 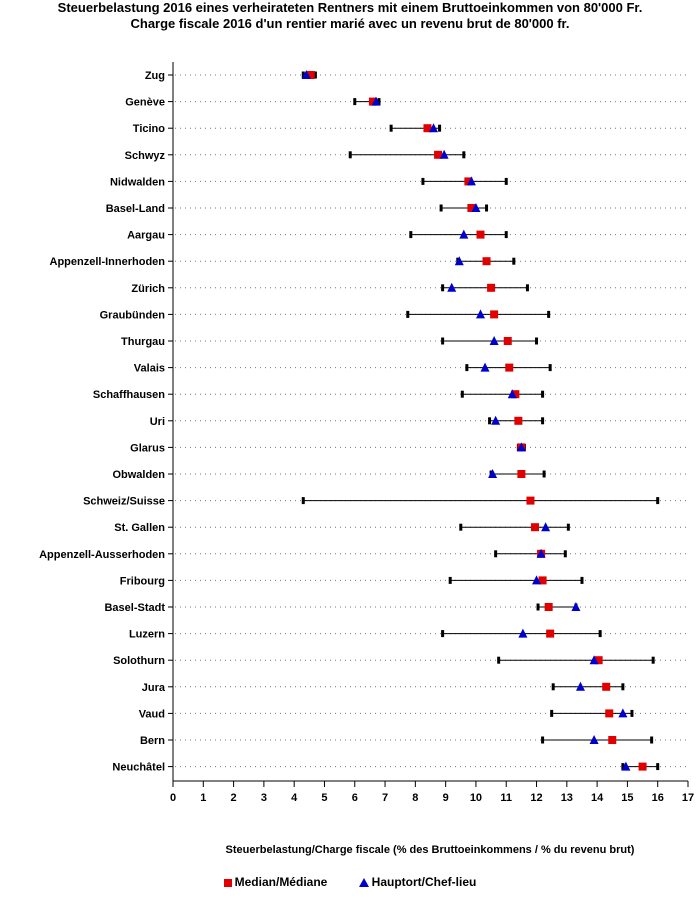 What do you see at coordinates (294, 798) in the screenshot?
I see `x-tick-label: 4` at bounding box center [294, 798].